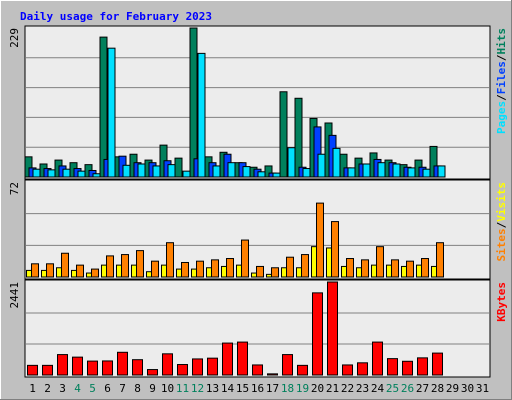  I want to click on day-label-18: 18, so click(287, 388).